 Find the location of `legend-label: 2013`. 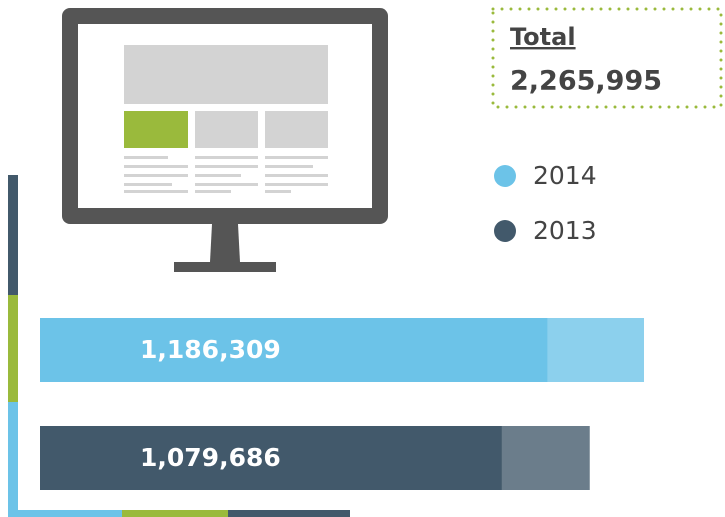

legend-label: 2013 is located at coordinates (565, 230).